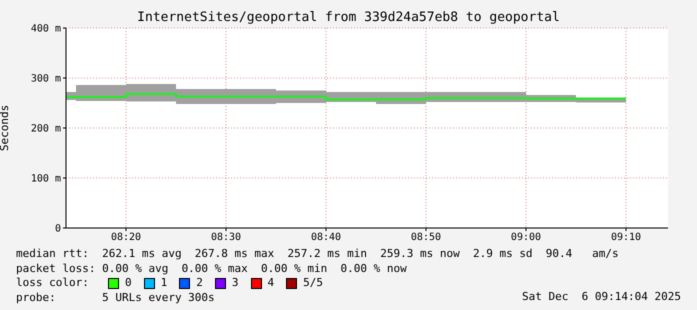  I want to click on text: loss color:, so click(53, 283).